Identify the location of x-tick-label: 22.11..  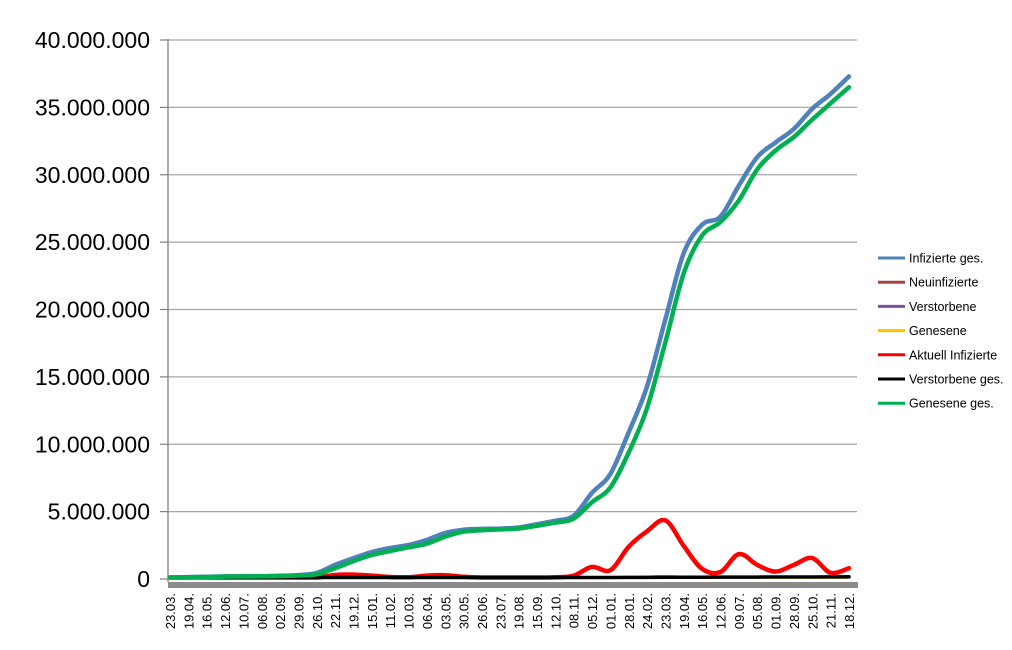
(335, 610).